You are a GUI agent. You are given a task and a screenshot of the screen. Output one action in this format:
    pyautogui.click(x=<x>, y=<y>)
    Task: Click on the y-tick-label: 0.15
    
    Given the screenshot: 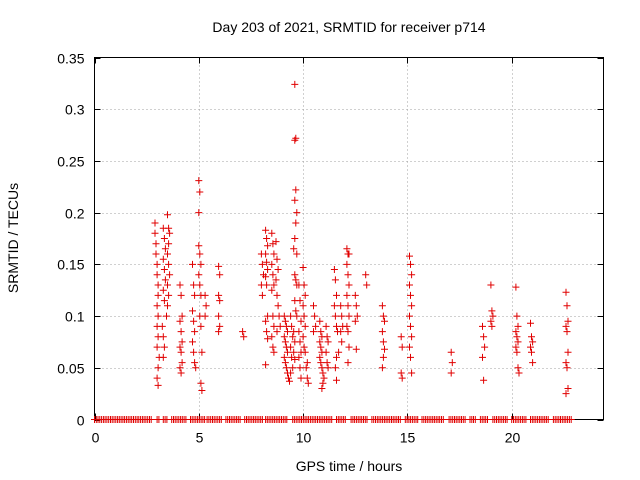 What is the action you would take?
    pyautogui.click(x=70, y=265)
    